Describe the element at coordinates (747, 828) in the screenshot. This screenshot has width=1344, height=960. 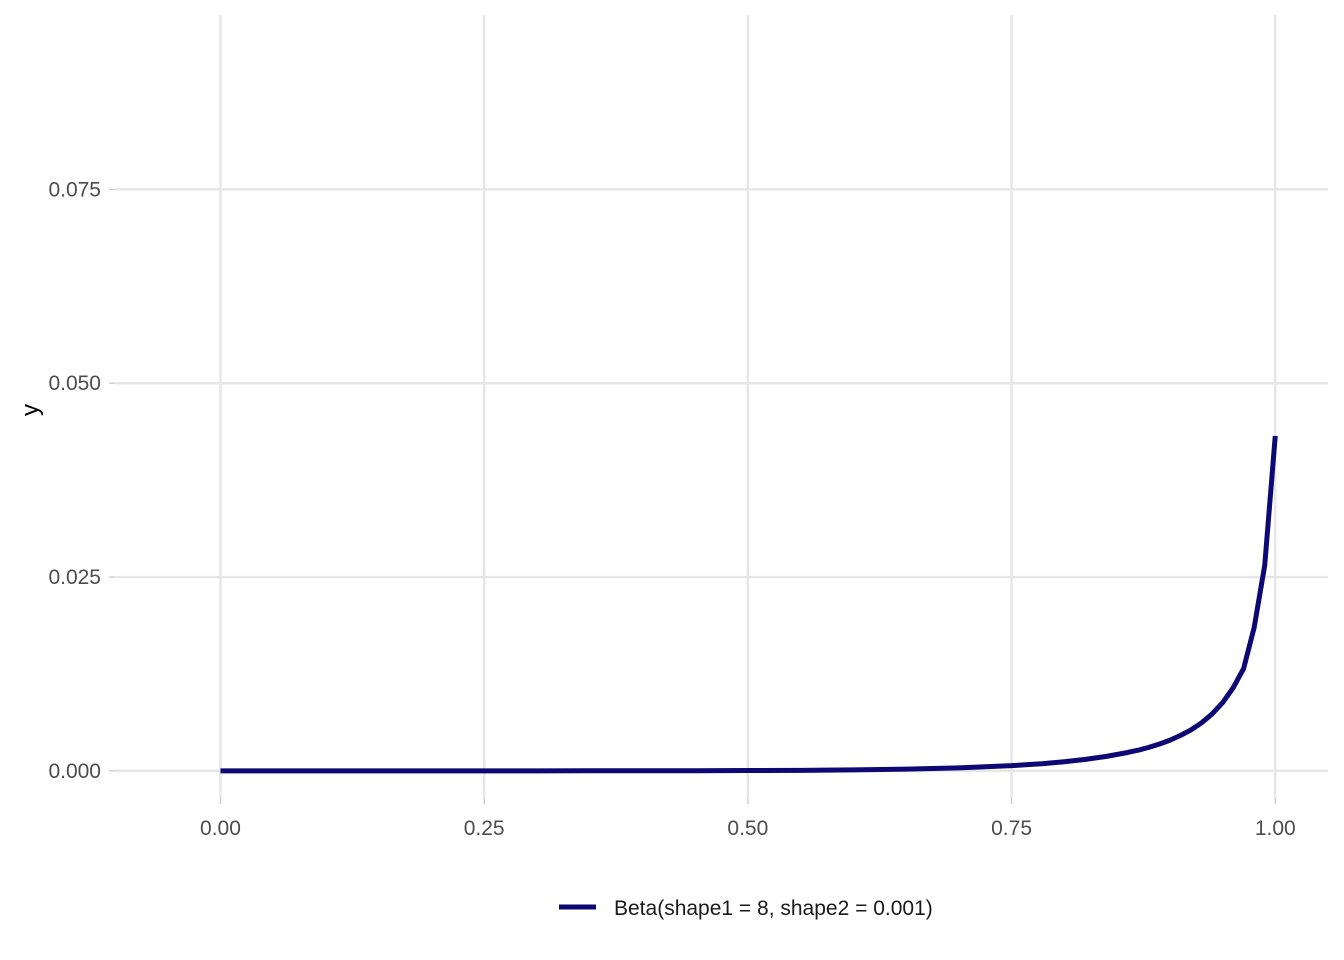
I see `x-tick-label: 0.50` at that location.